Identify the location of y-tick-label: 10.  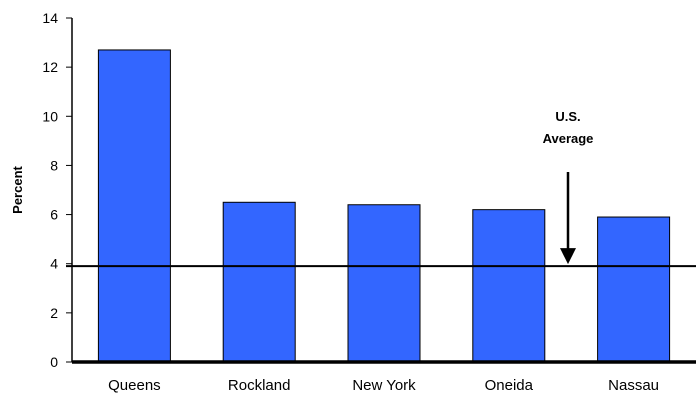
(50, 116).